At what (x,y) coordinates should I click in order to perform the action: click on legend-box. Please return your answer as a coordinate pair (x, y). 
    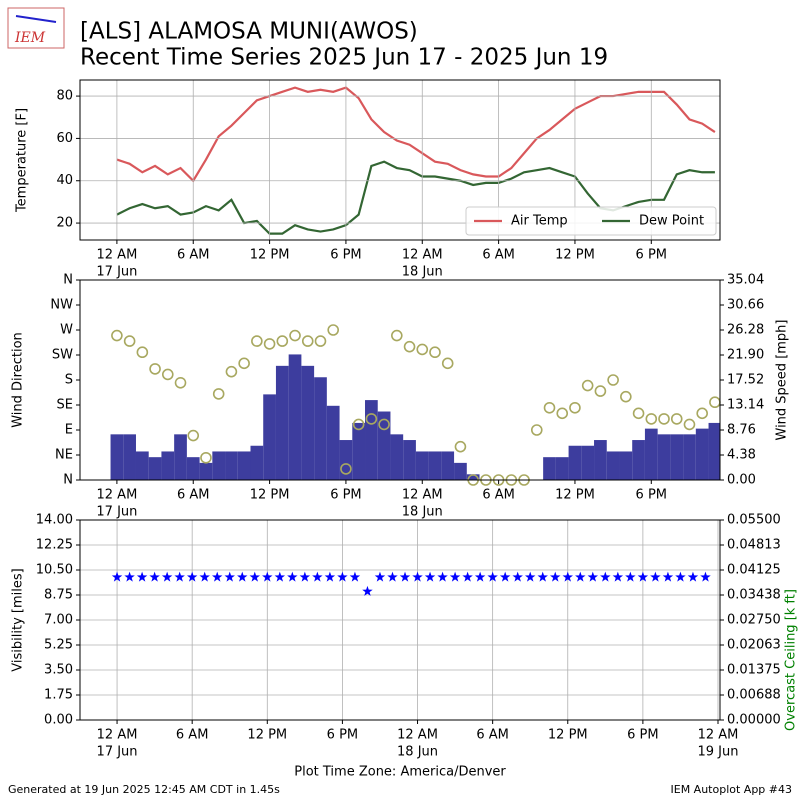
    Looking at the image, I should click on (591, 221).